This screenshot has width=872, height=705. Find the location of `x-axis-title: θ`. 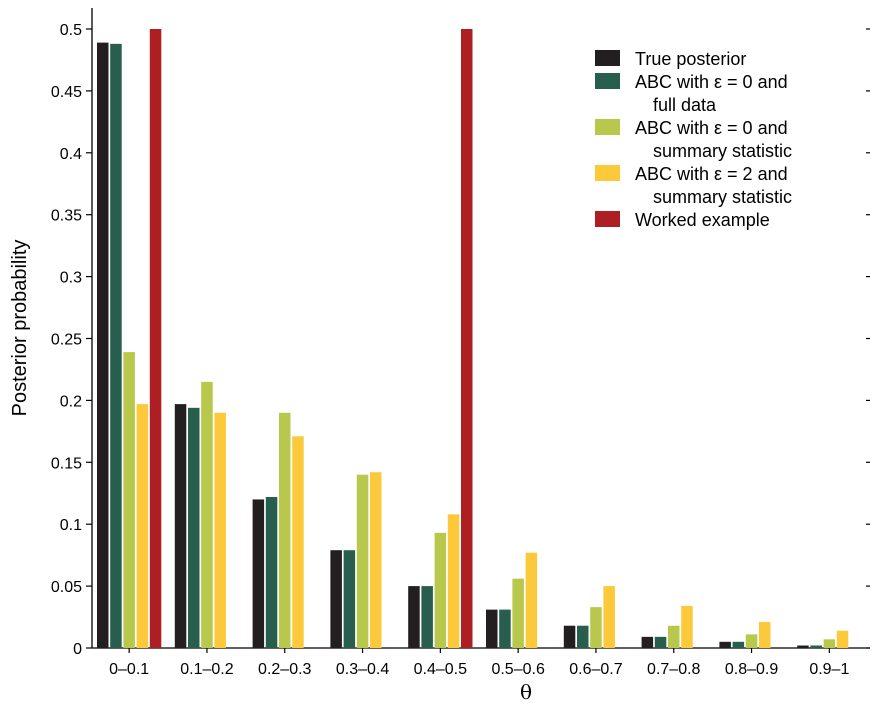

x-axis-title: θ is located at coordinates (526, 692).